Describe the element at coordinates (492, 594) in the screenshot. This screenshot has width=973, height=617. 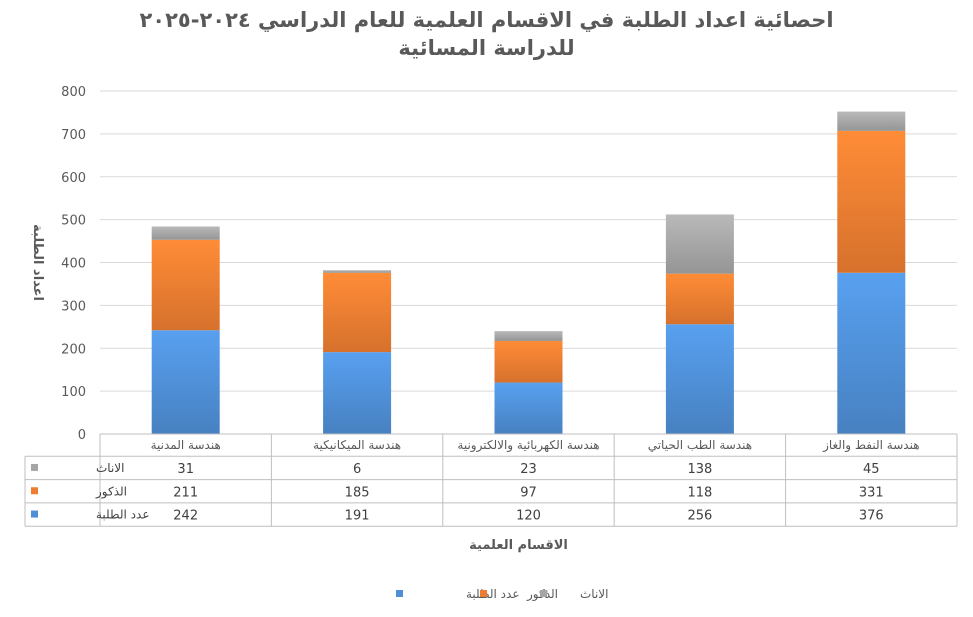
I see `legend-label: عدد الطلبة` at that location.